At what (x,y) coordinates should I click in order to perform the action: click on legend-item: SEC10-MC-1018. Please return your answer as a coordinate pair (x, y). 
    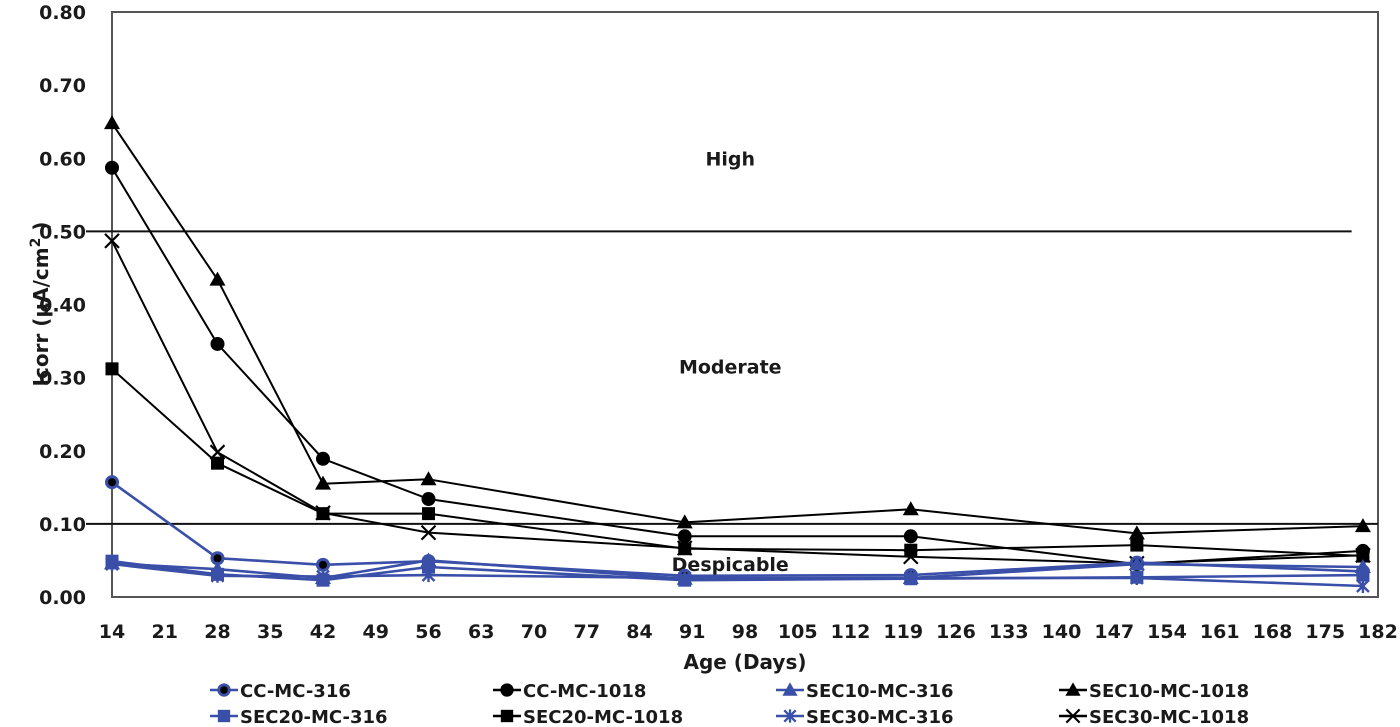
    Looking at the image, I should click on (1154, 691).